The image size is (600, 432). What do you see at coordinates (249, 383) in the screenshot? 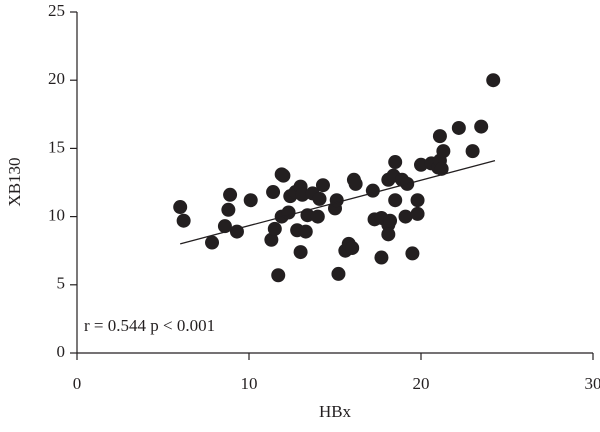
I see `x-tick-label: 10` at bounding box center [249, 383].